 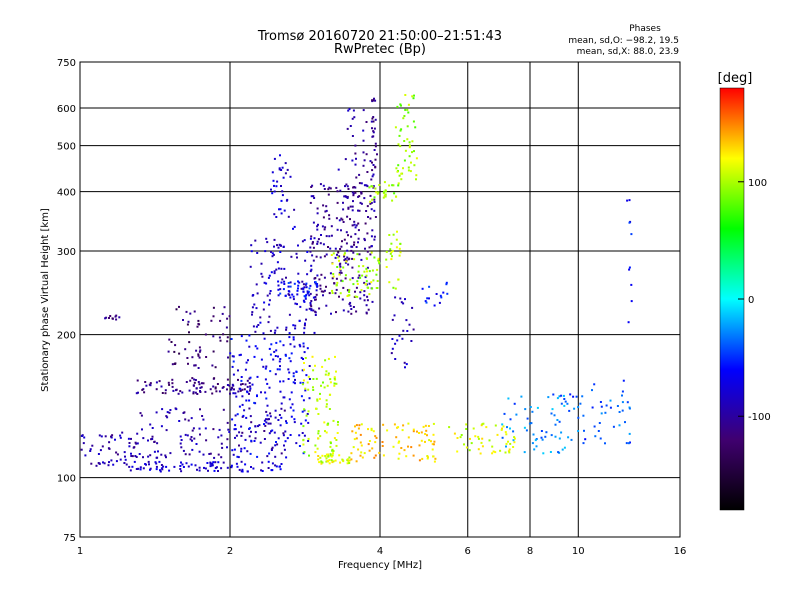 What do you see at coordinates (66, 336) in the screenshot?
I see `y-tick-label: 200` at bounding box center [66, 336].